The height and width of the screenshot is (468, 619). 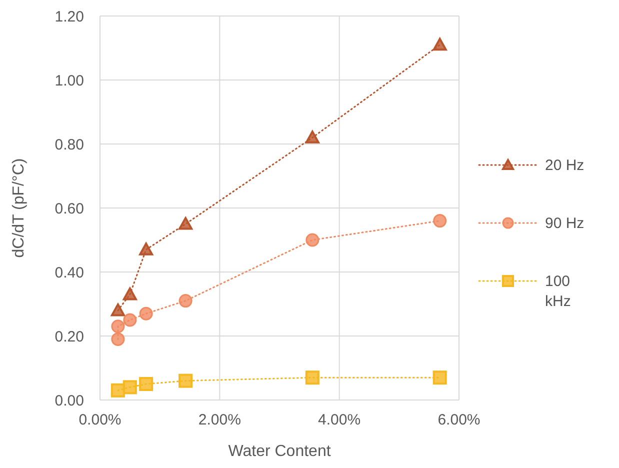 I want to click on legend-label: 90 Hz, so click(x=565, y=224).